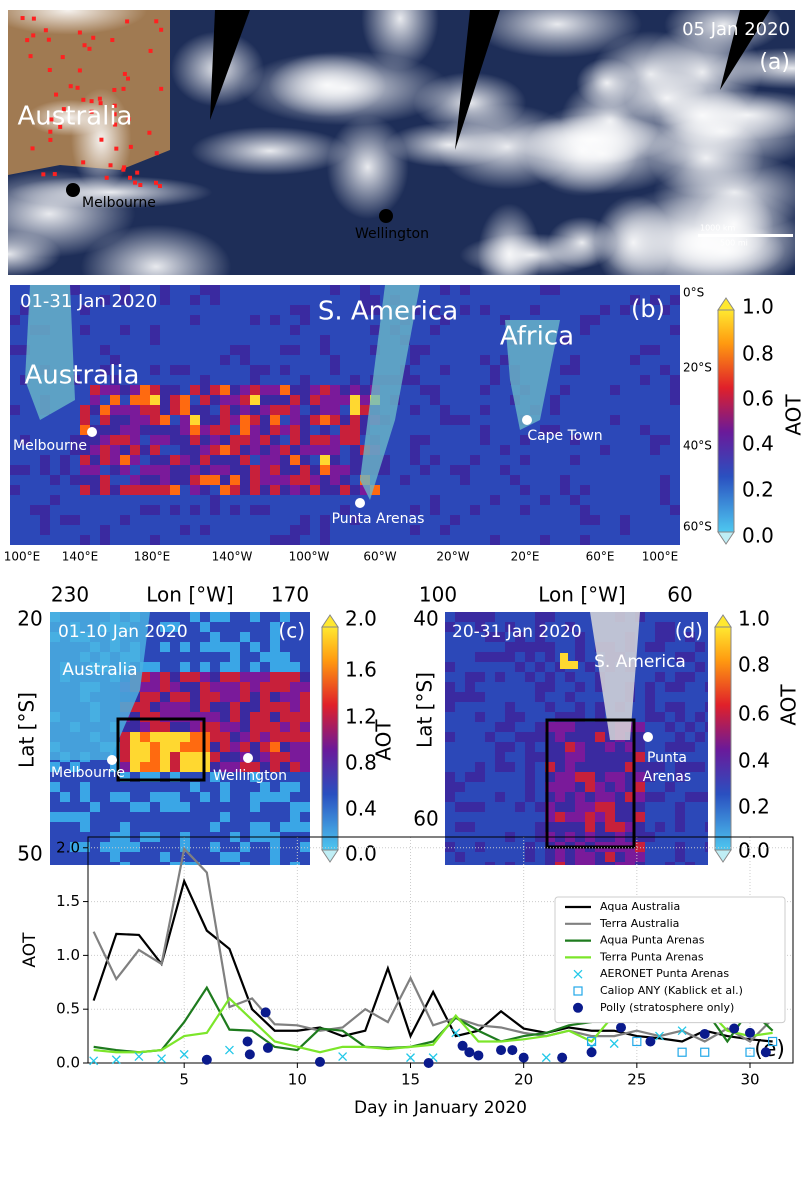 Image resolution: width=806 pixels, height=1199 pixels. I want to click on panel-label: (d), so click(689, 631).